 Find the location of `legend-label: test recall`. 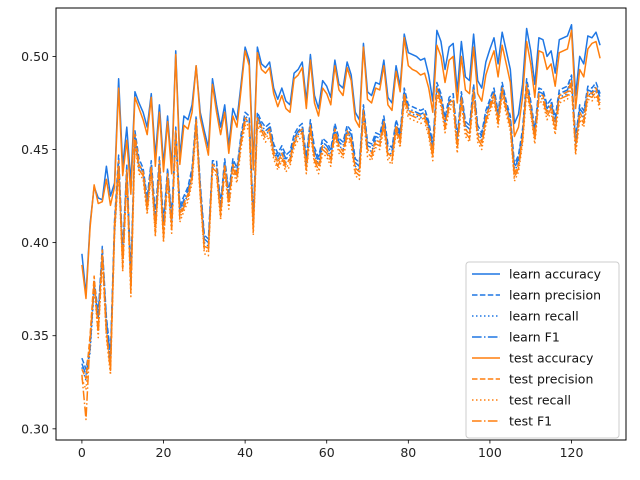

legend-label: test recall is located at coordinates (540, 400).